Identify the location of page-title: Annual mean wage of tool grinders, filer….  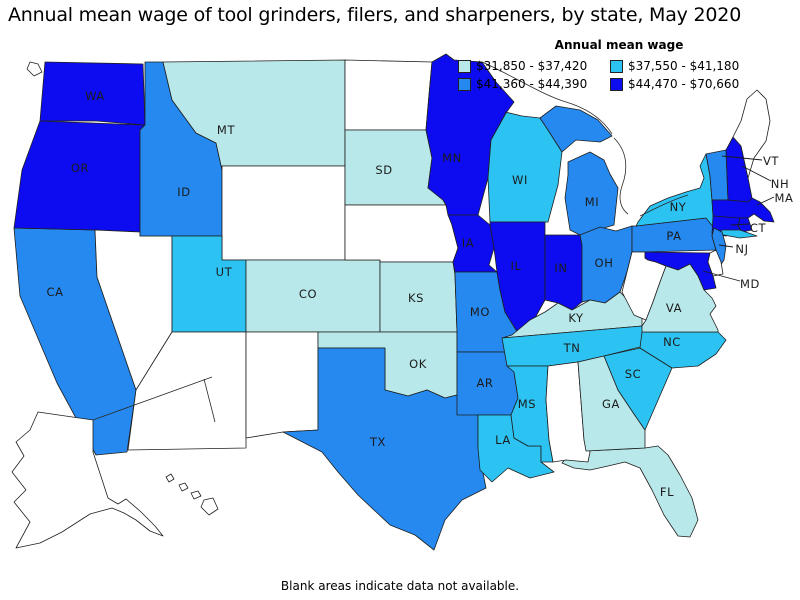
(375, 15).